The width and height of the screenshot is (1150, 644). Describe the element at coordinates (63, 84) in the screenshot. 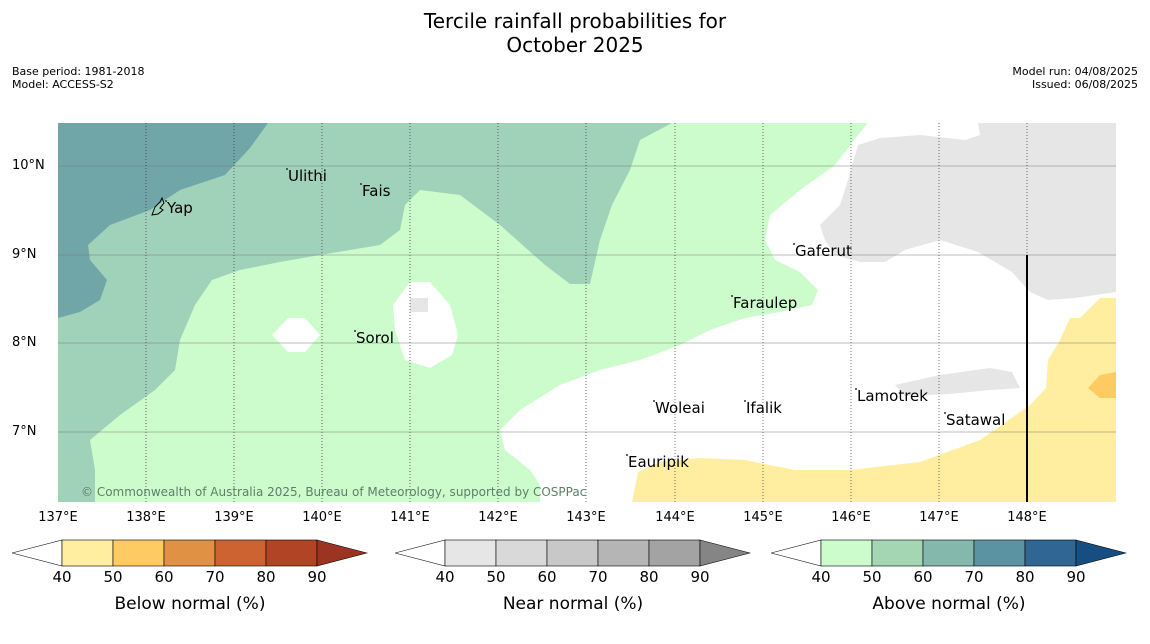

I see `model-name: Model: ACCESS-S2` at that location.